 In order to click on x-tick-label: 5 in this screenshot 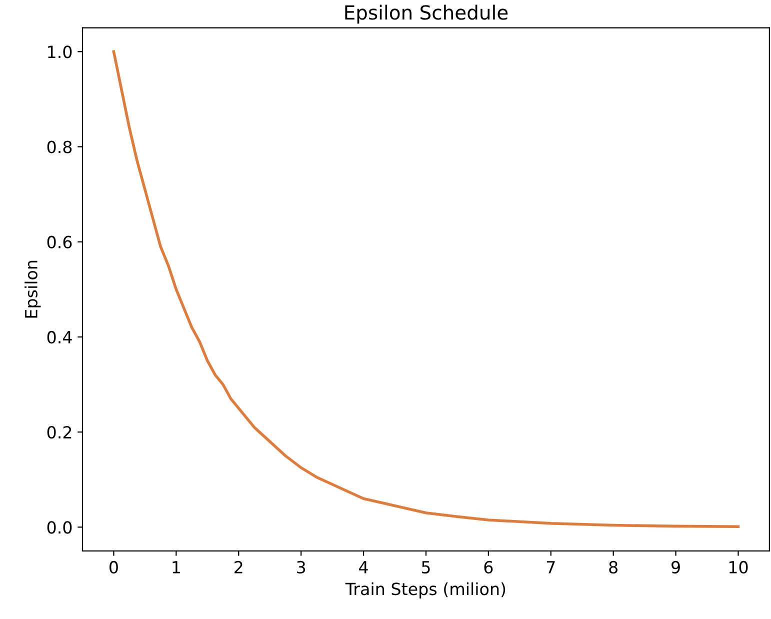, I will do `click(426, 567)`.